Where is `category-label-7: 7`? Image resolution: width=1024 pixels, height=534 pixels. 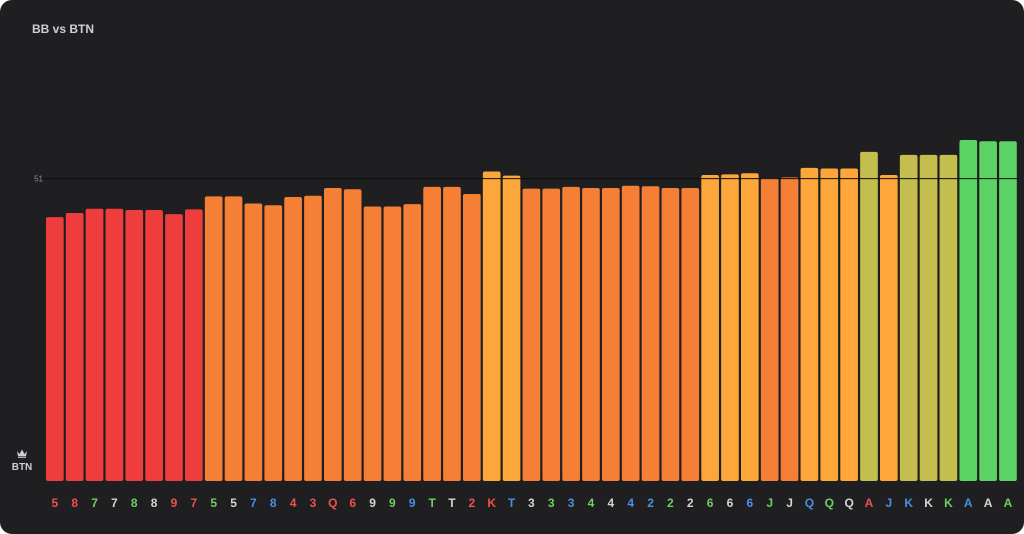 category-label-7: 7 is located at coordinates (193, 503).